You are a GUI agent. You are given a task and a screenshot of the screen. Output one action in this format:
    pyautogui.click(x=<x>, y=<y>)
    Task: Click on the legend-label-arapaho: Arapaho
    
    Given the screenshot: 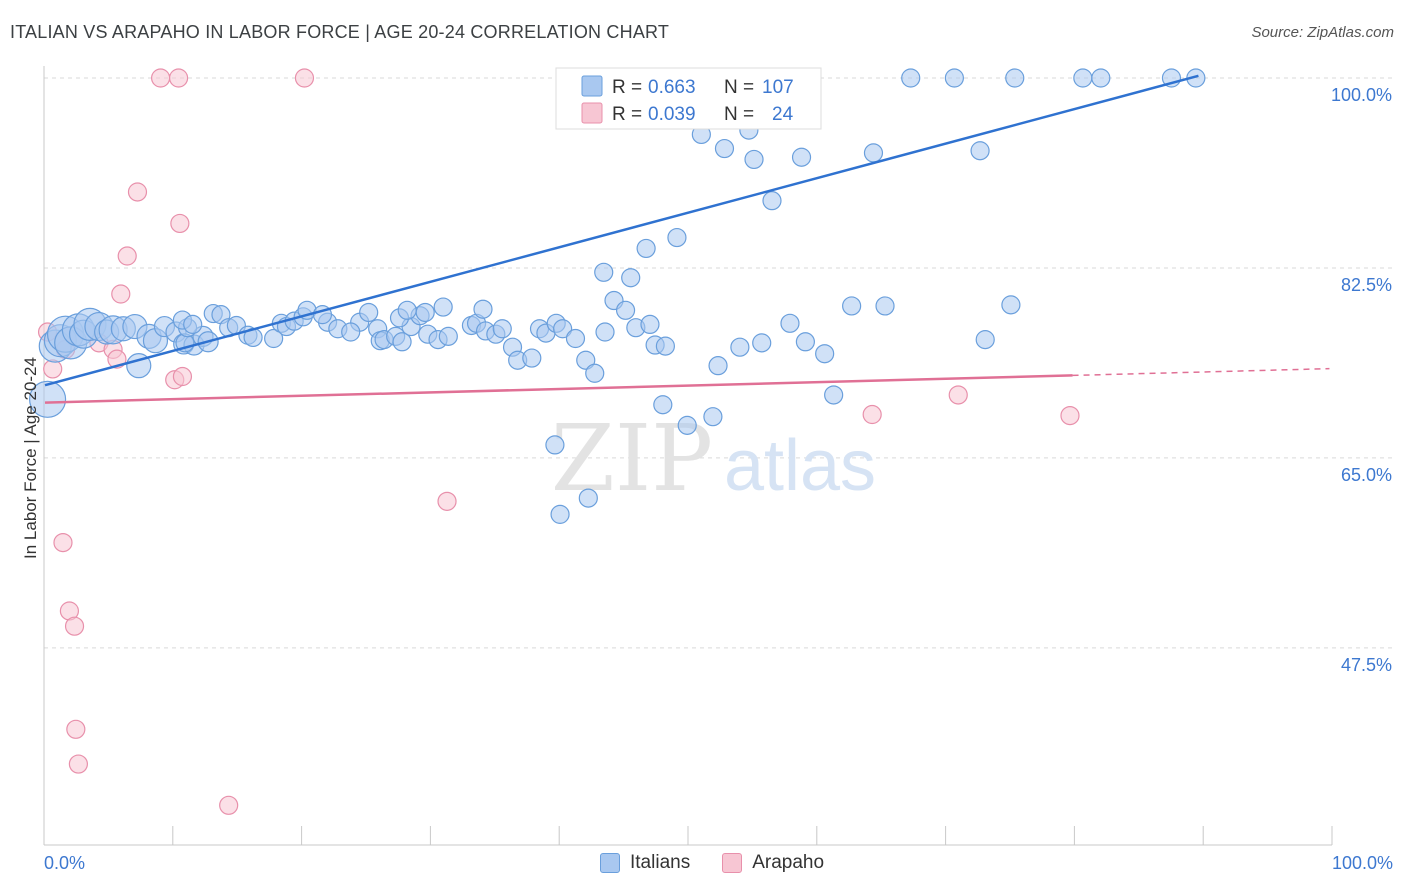 What is the action you would take?
    pyautogui.click(x=788, y=862)
    